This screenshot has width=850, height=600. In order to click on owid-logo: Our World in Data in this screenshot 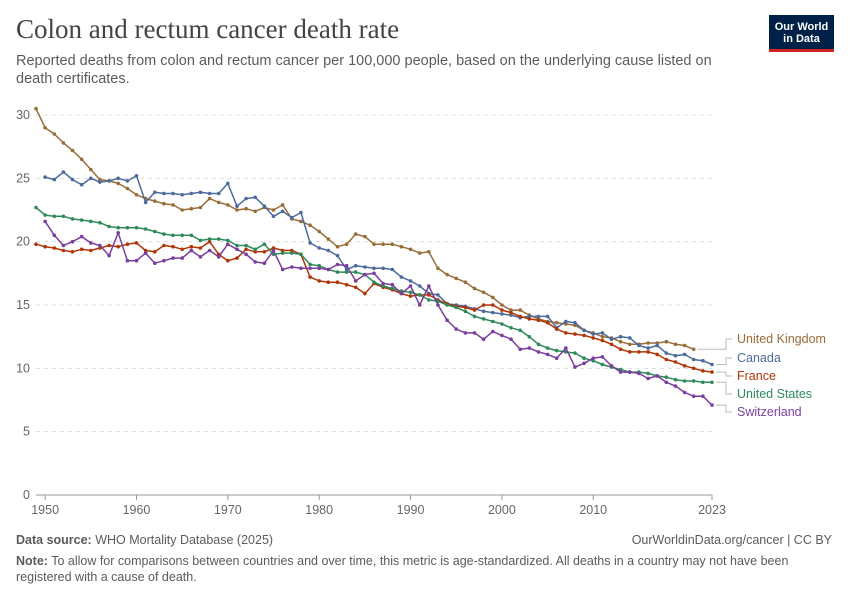, I will do `click(801, 33)`.